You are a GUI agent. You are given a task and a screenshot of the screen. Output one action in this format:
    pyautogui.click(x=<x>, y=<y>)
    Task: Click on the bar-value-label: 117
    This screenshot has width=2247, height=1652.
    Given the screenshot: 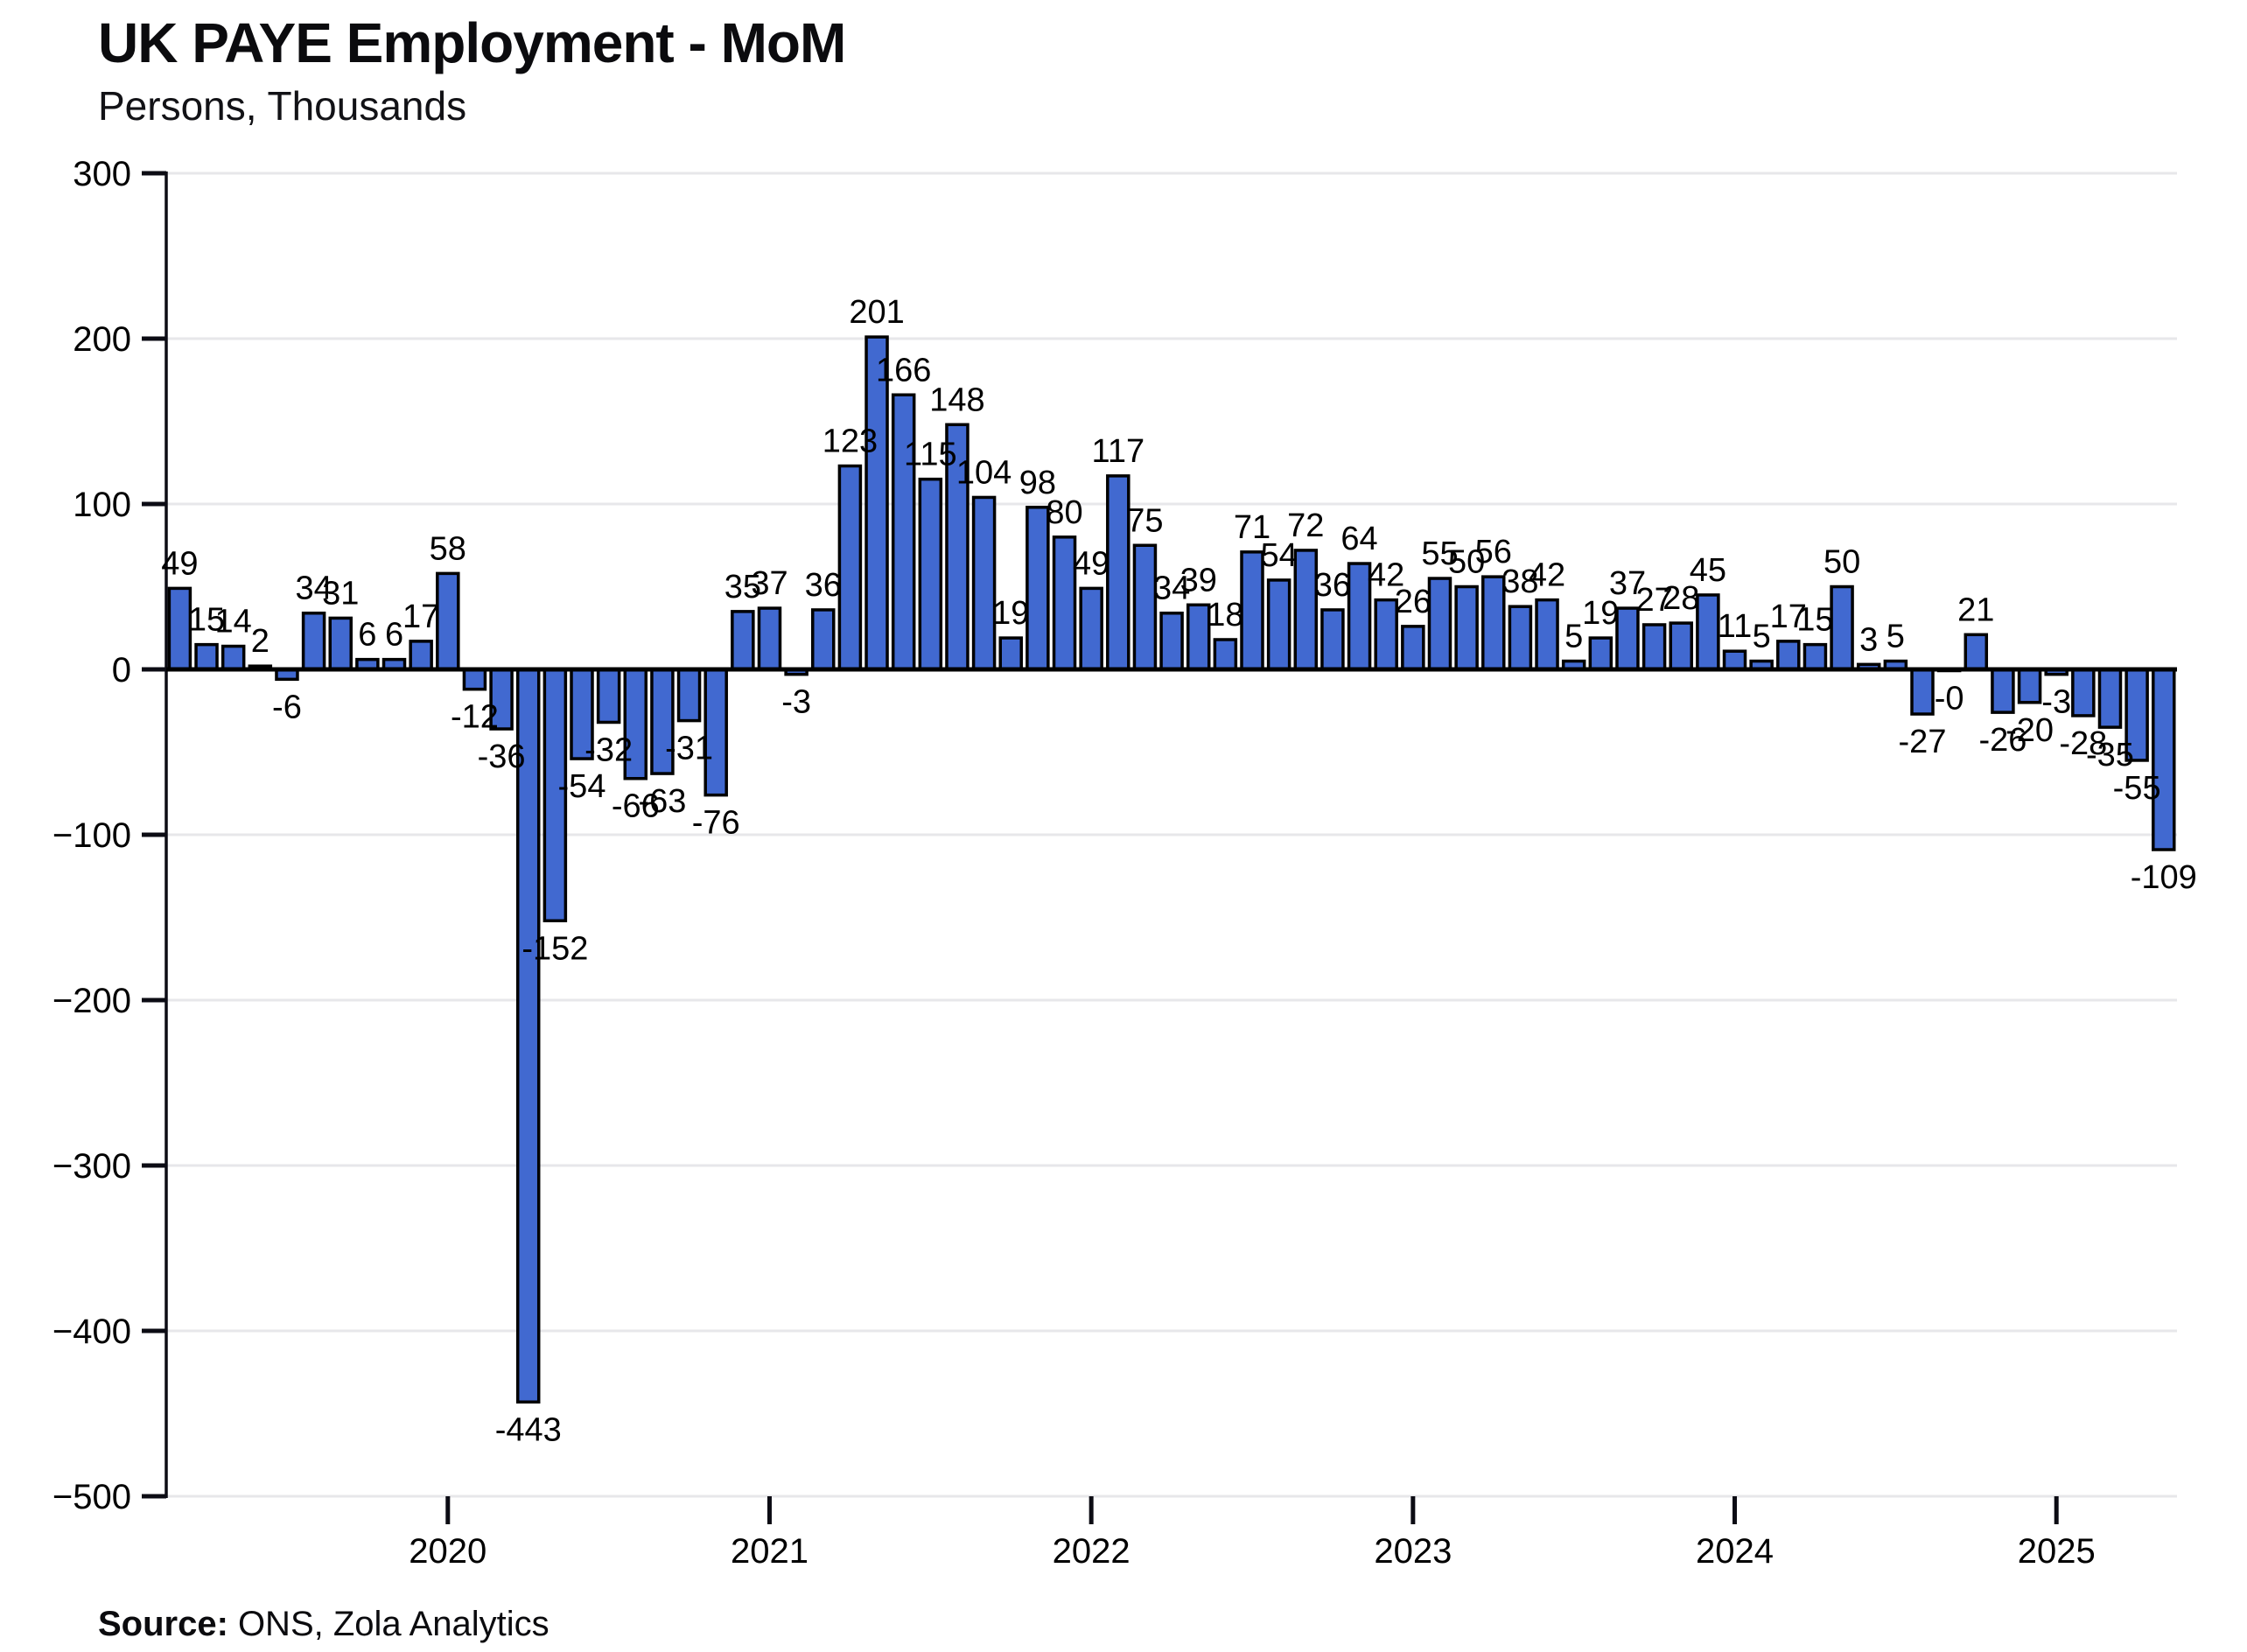 What is the action you would take?
    pyautogui.click(x=1118, y=451)
    